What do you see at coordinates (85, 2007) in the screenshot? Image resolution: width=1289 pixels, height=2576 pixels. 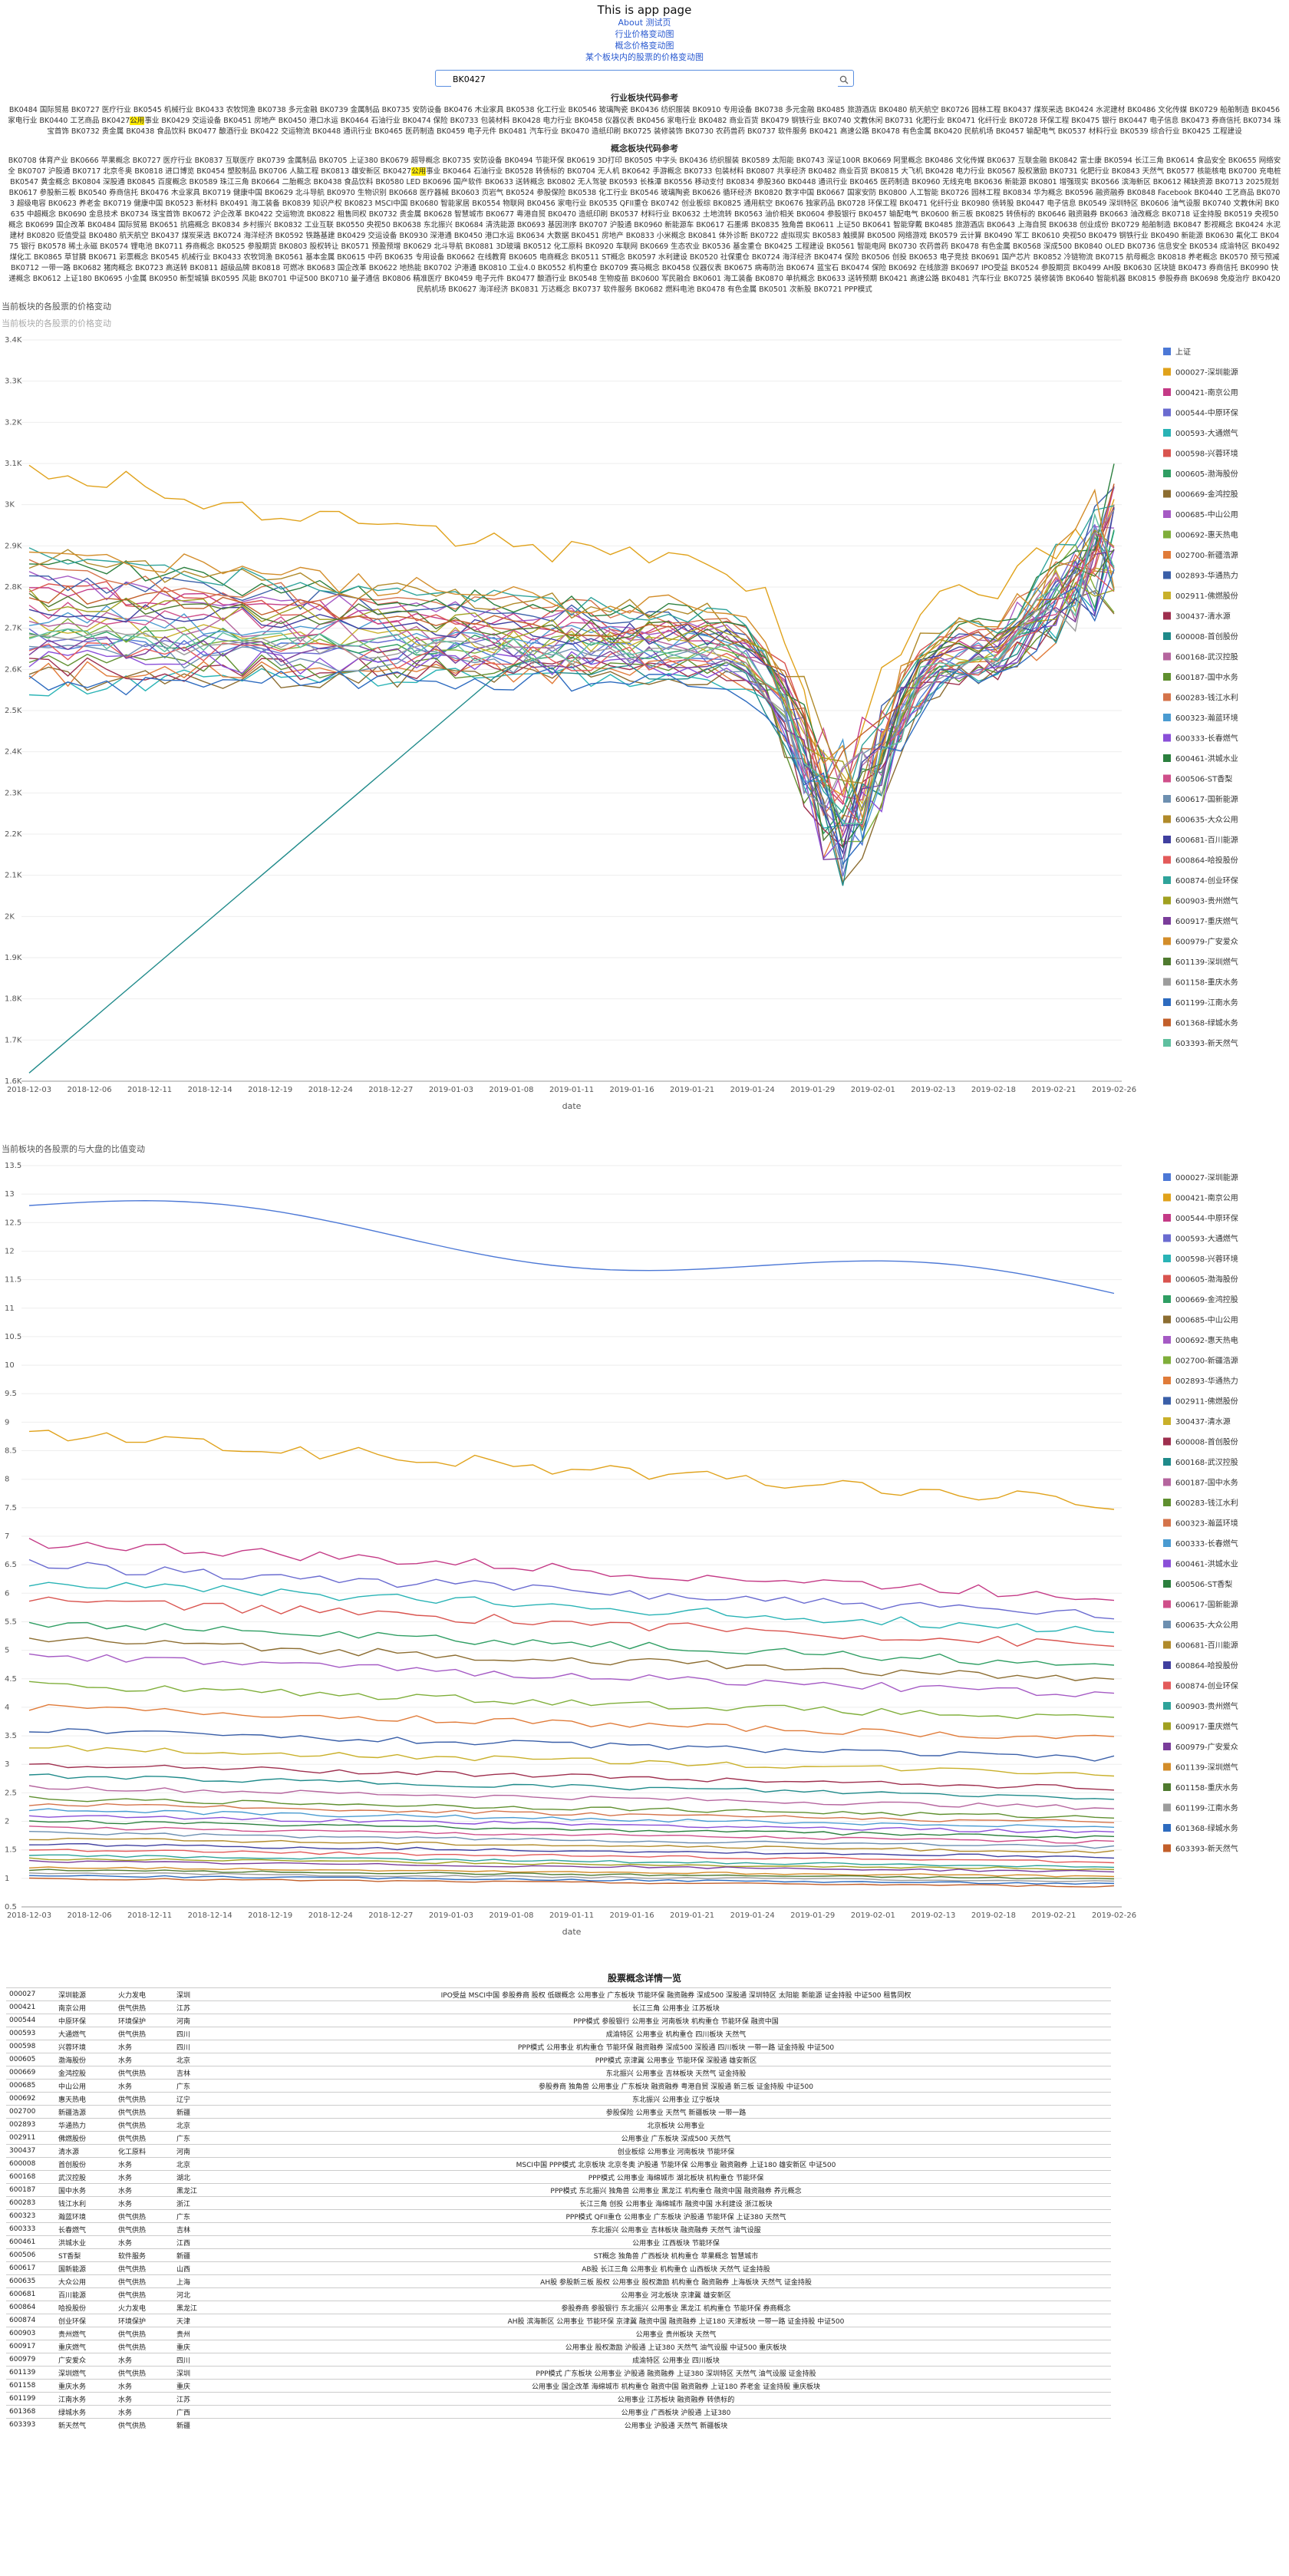 I see `stock-name: 南京公用` at bounding box center [85, 2007].